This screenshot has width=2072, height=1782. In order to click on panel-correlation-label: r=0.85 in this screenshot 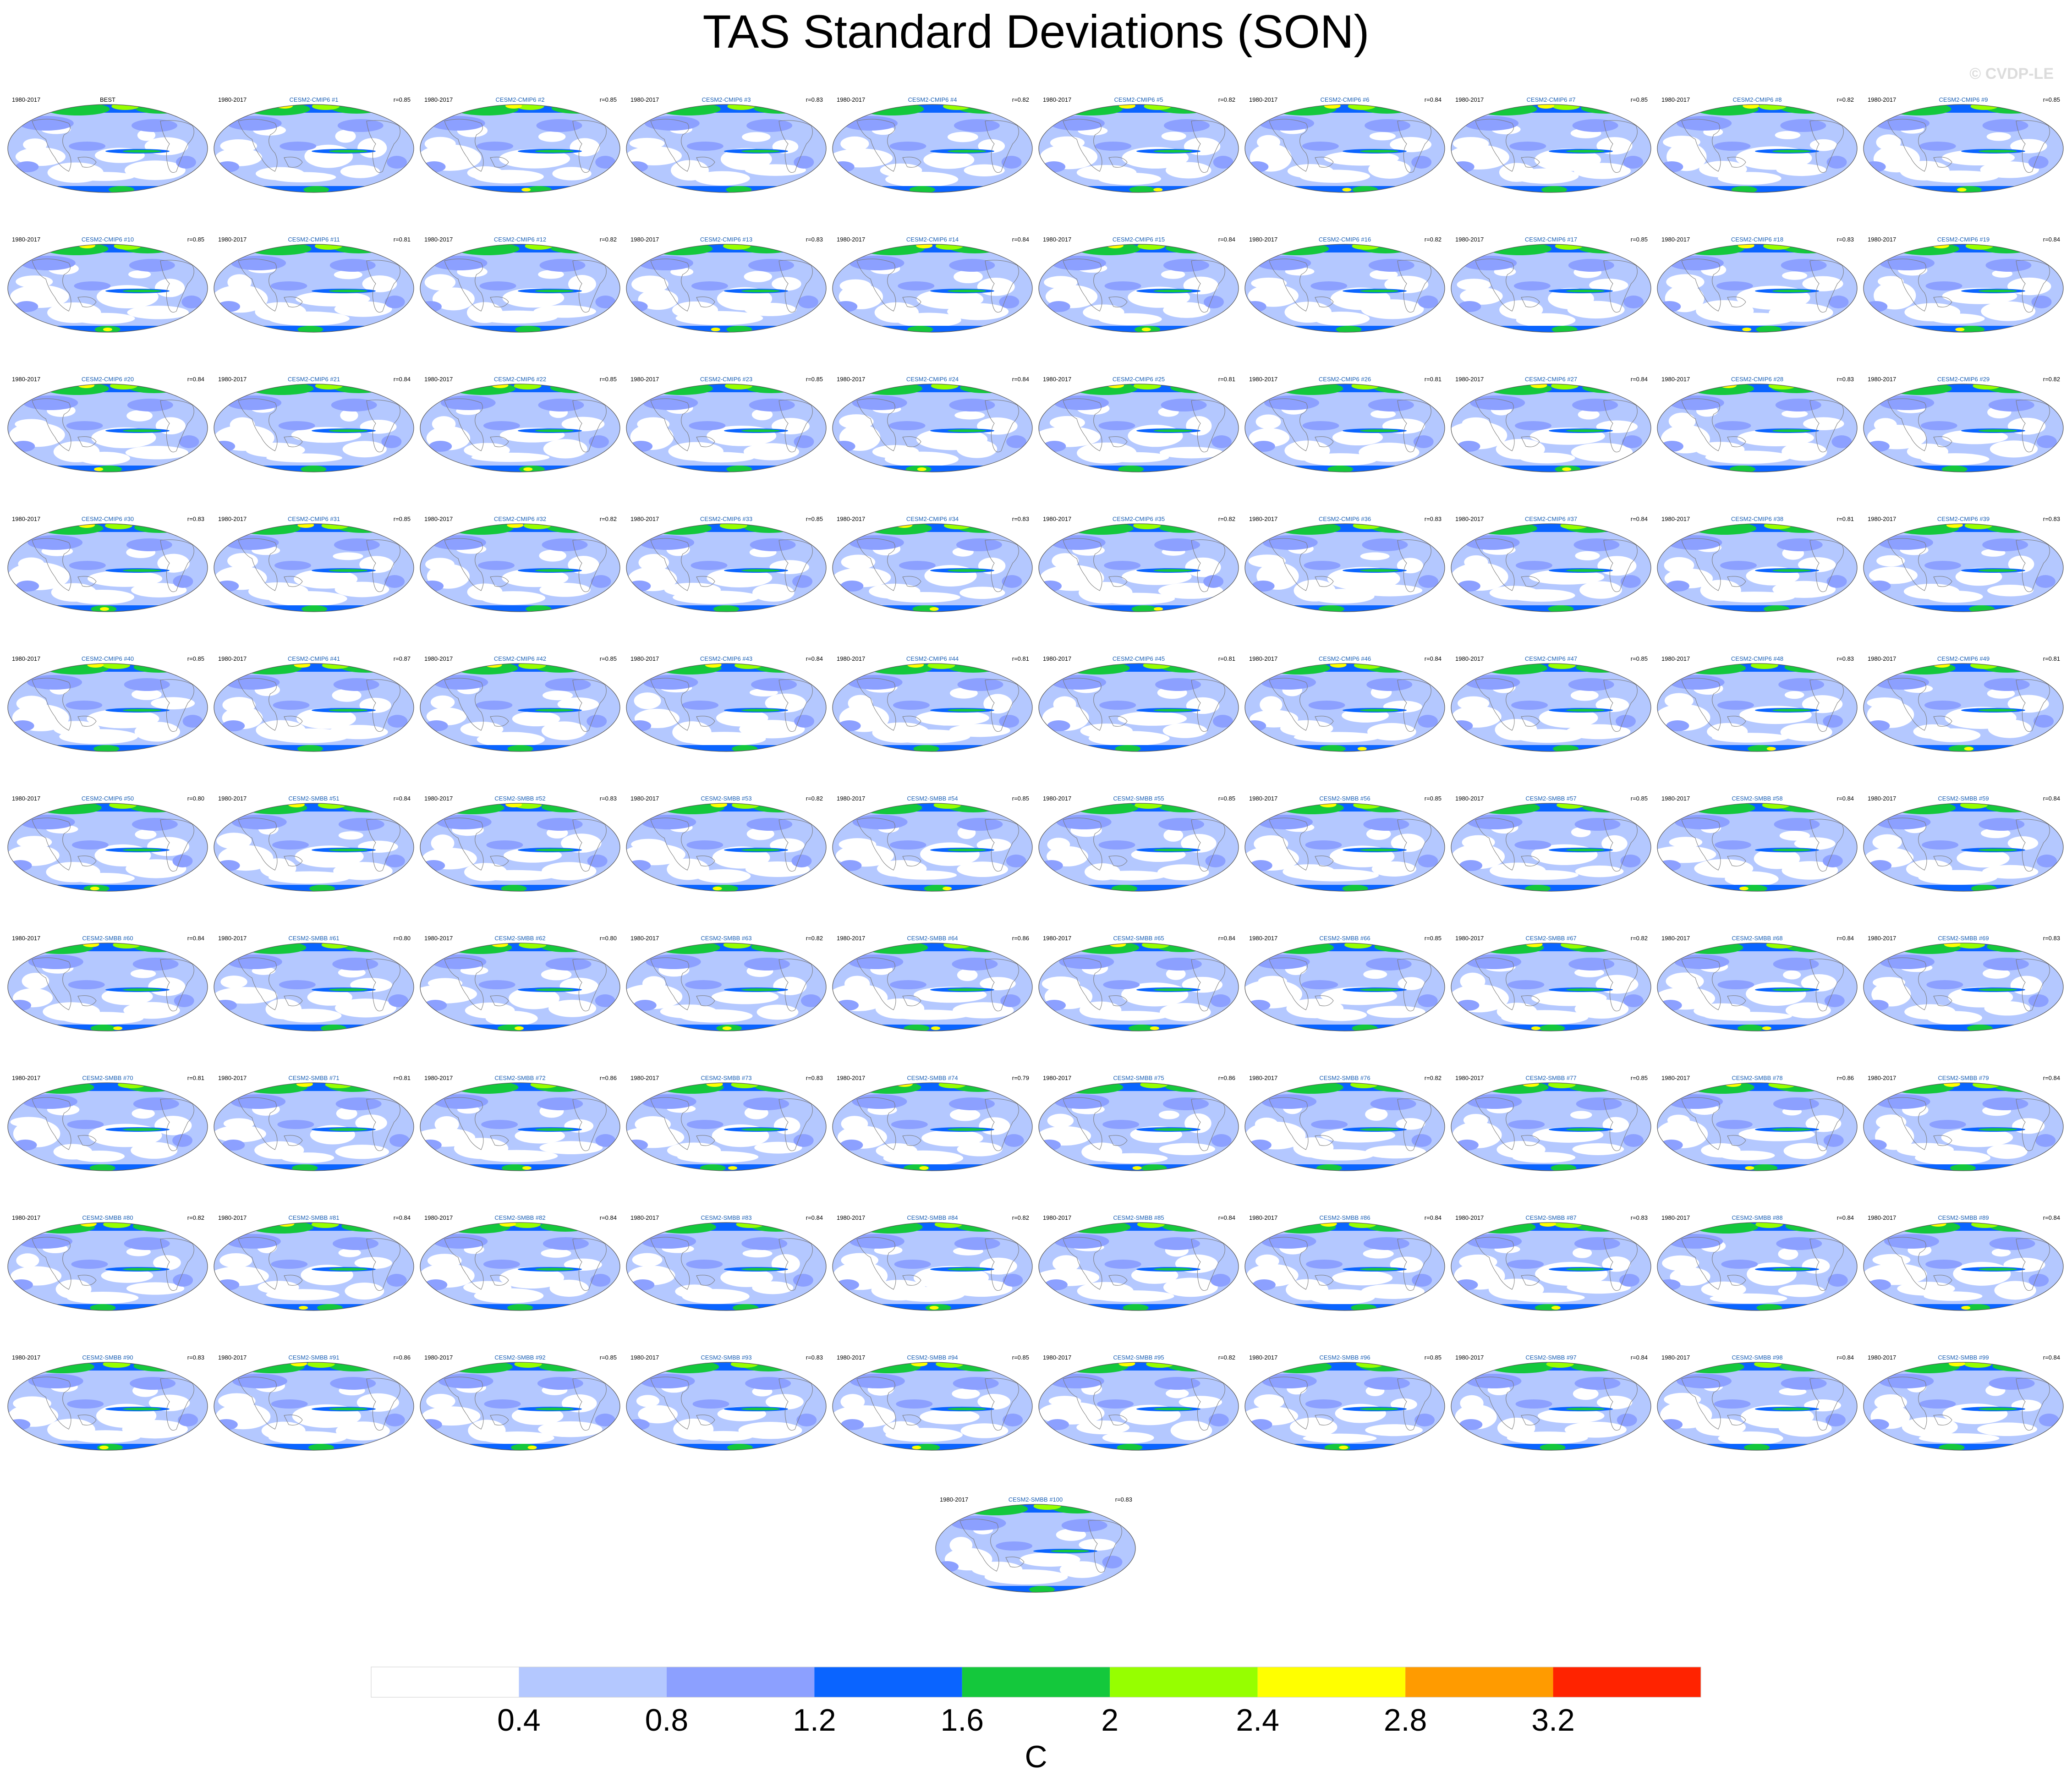, I will do `click(195, 658)`.